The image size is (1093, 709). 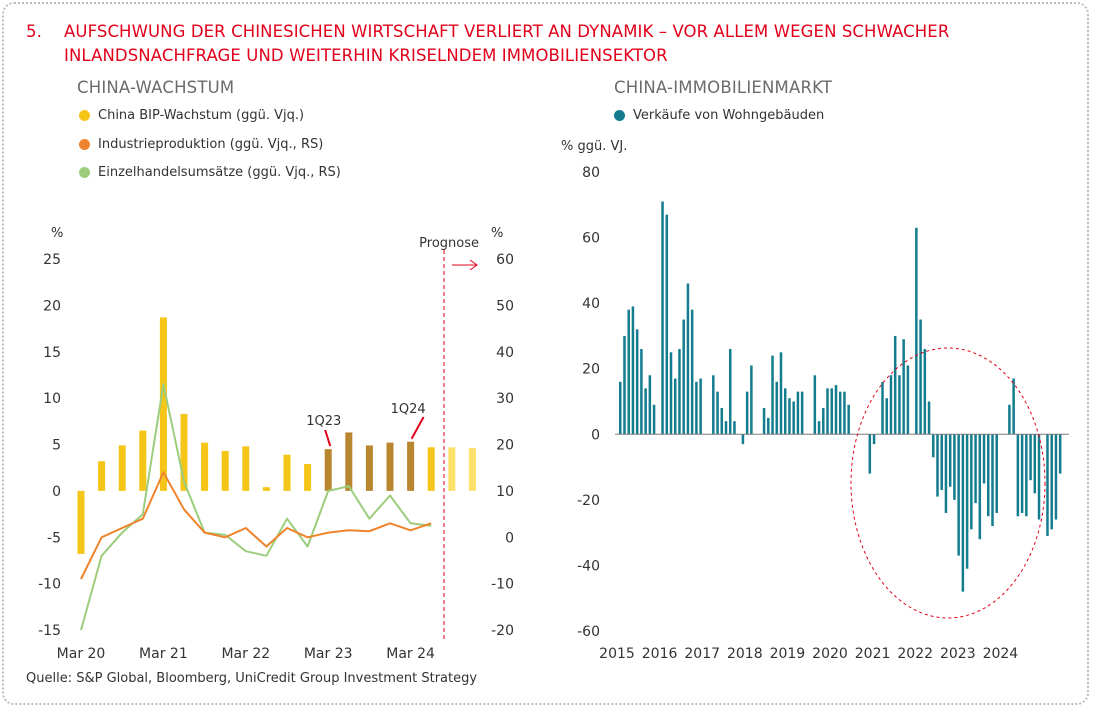 What do you see at coordinates (588, 566) in the screenshot?
I see `property-y-tick-label: -40` at bounding box center [588, 566].